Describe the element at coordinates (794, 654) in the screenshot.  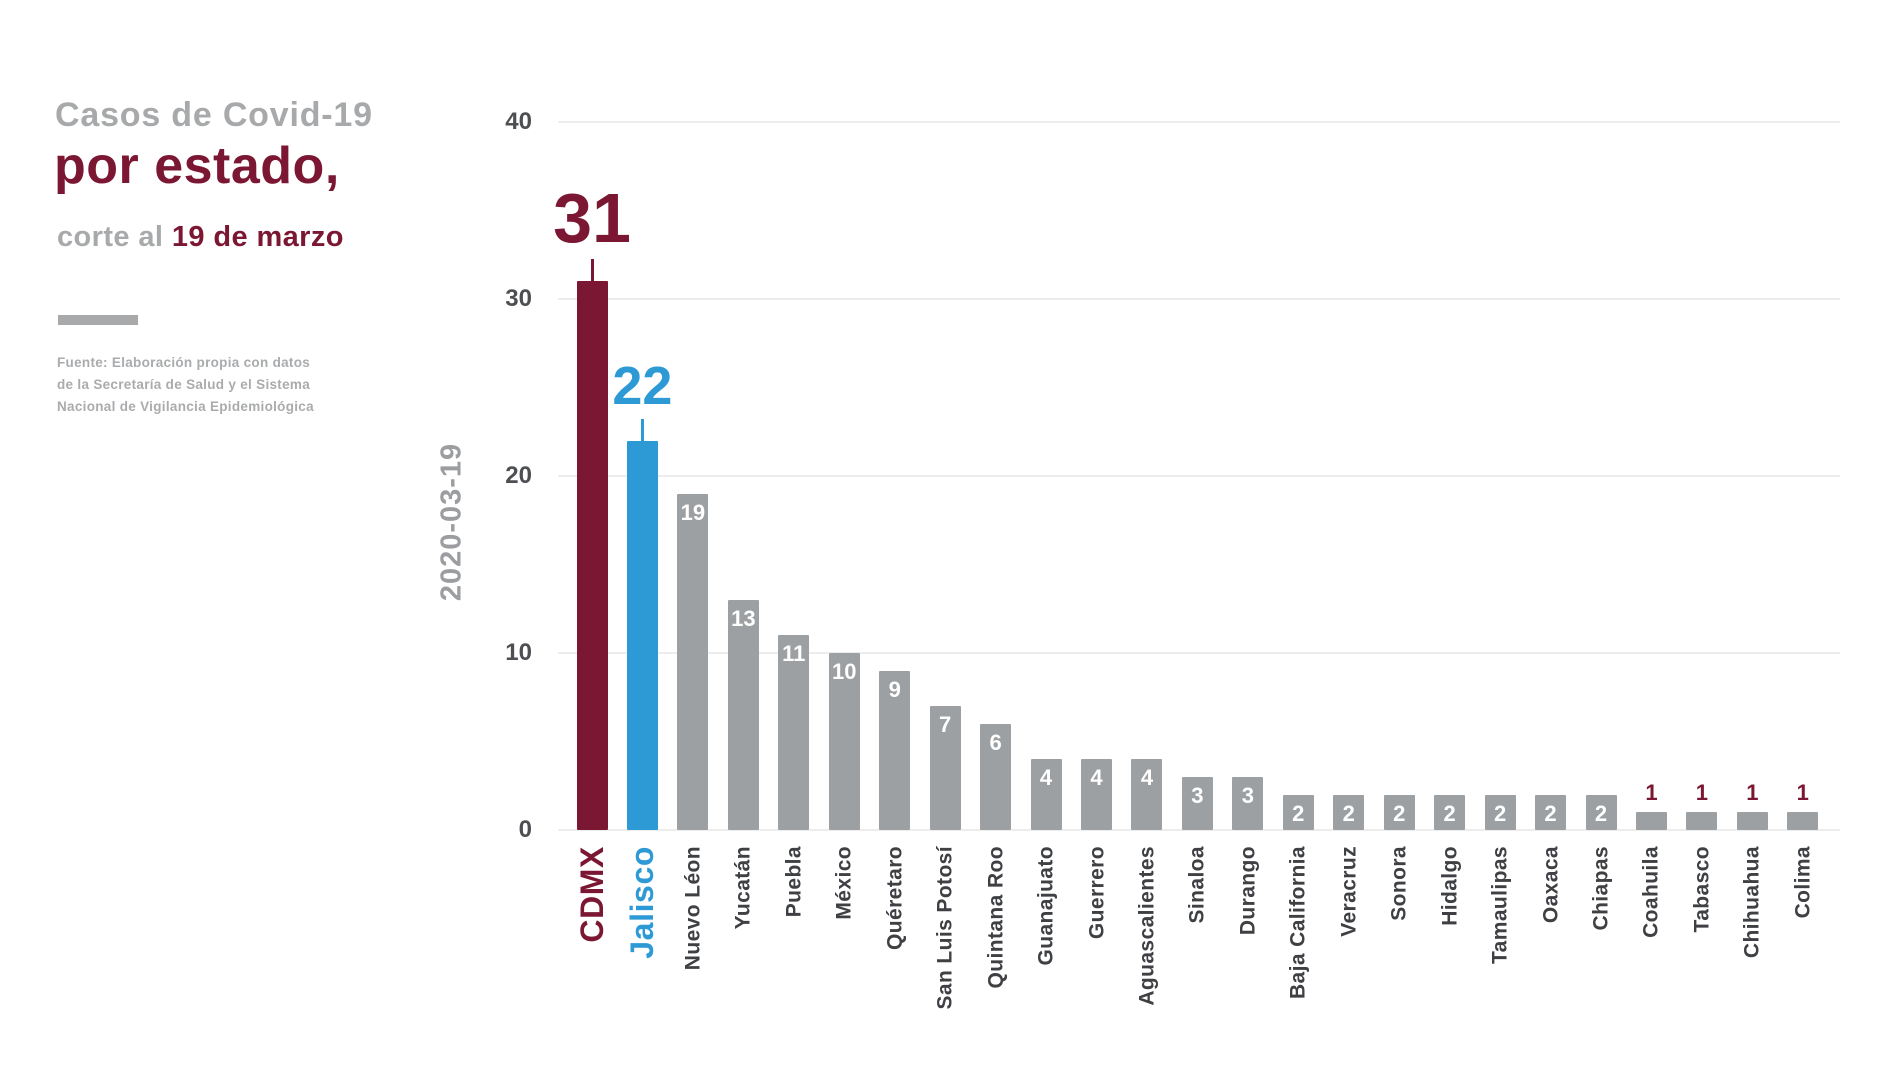
I see `value-label-puebla: 11` at that location.